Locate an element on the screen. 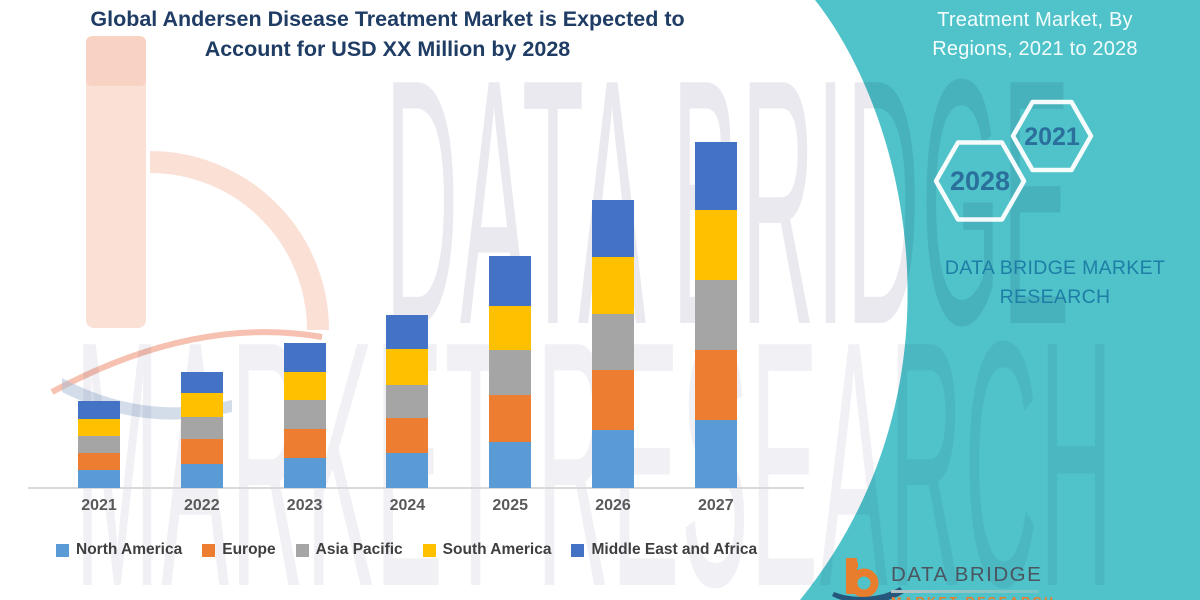  legend-label: Europe is located at coordinates (249, 549).